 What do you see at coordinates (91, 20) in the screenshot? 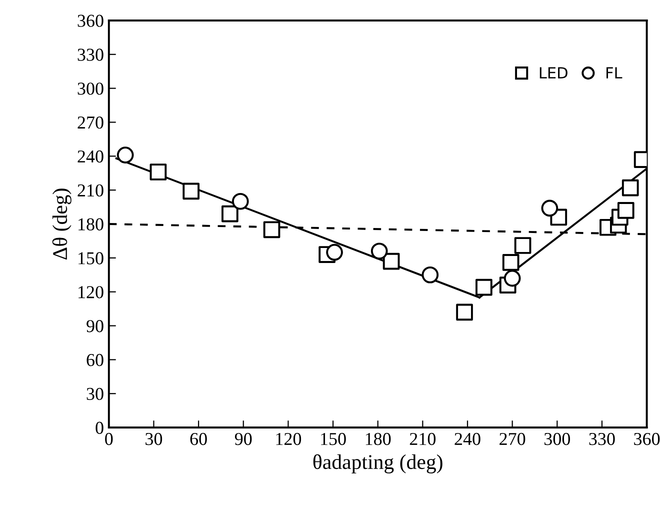
I see `y-tick-label: 360` at bounding box center [91, 20].